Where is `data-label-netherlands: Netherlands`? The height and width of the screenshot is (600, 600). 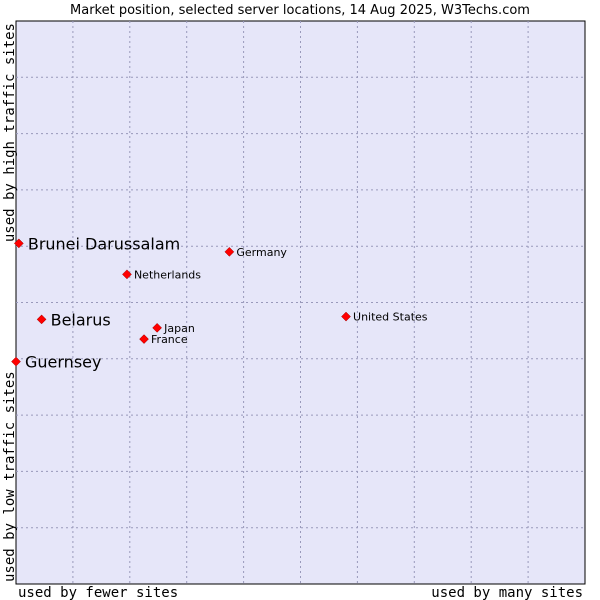
data-label-netherlands: Netherlands is located at coordinates (167, 274).